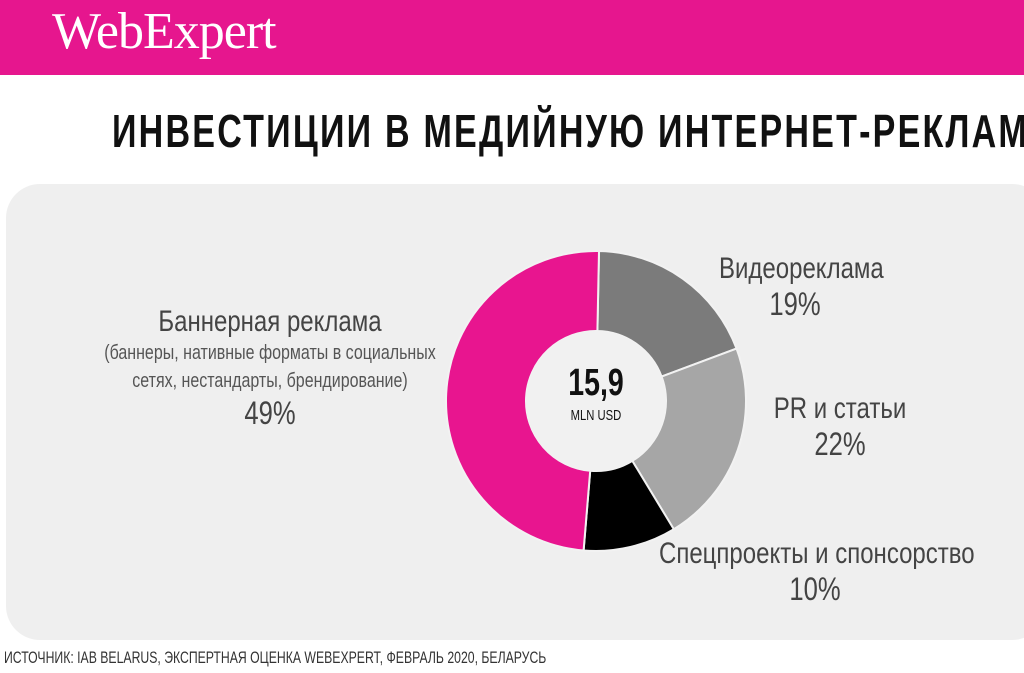 The width and height of the screenshot is (1024, 673). I want to click on page-title: ИНВЕСТИЦИИ В МЕДИЙНУЮ ИНТЕРНЕТ-РЕКЛАМУ, so click(568, 131).